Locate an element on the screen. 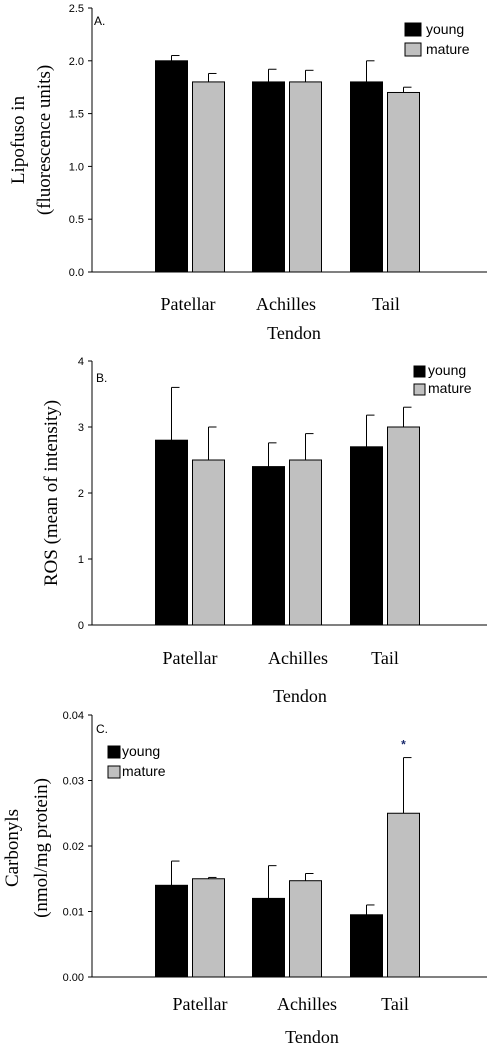 The image size is (500, 1049). y-tick-label: 2 is located at coordinates (81, 494).